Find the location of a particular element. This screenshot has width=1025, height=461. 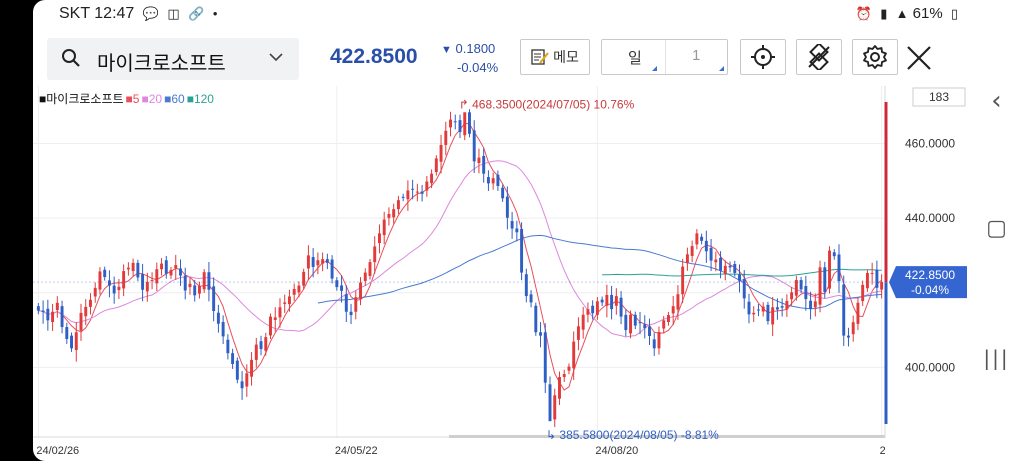

memo-button: 메모 is located at coordinates (555, 57).